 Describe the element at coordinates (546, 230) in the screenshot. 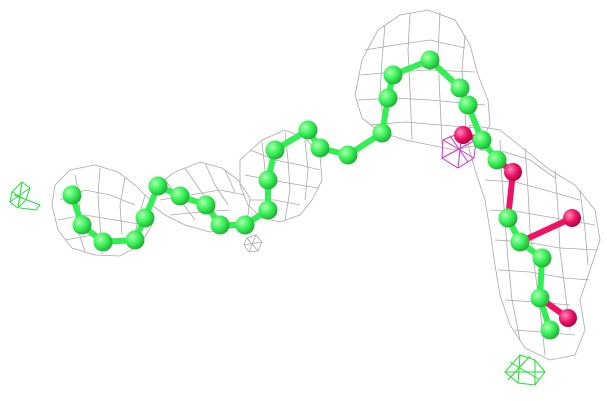

I see `bond` at that location.